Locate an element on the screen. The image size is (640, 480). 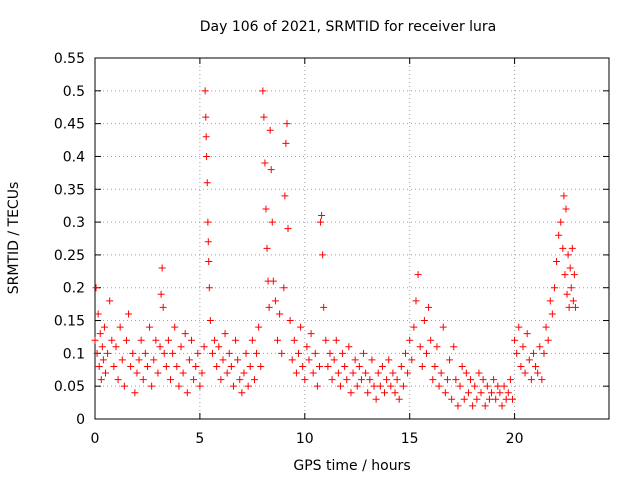
x-tick-label: 15 is located at coordinates (410, 439).